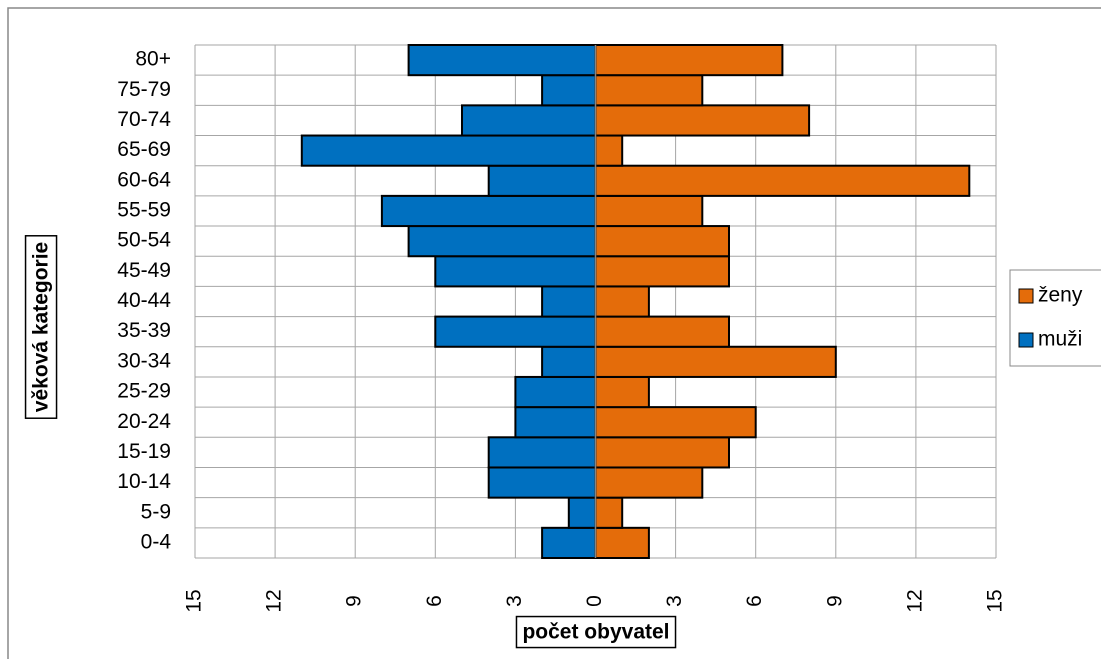 The image size is (1101, 659). What do you see at coordinates (156, 511) in the screenshot?
I see `y-tick-label: 5-9` at bounding box center [156, 511].